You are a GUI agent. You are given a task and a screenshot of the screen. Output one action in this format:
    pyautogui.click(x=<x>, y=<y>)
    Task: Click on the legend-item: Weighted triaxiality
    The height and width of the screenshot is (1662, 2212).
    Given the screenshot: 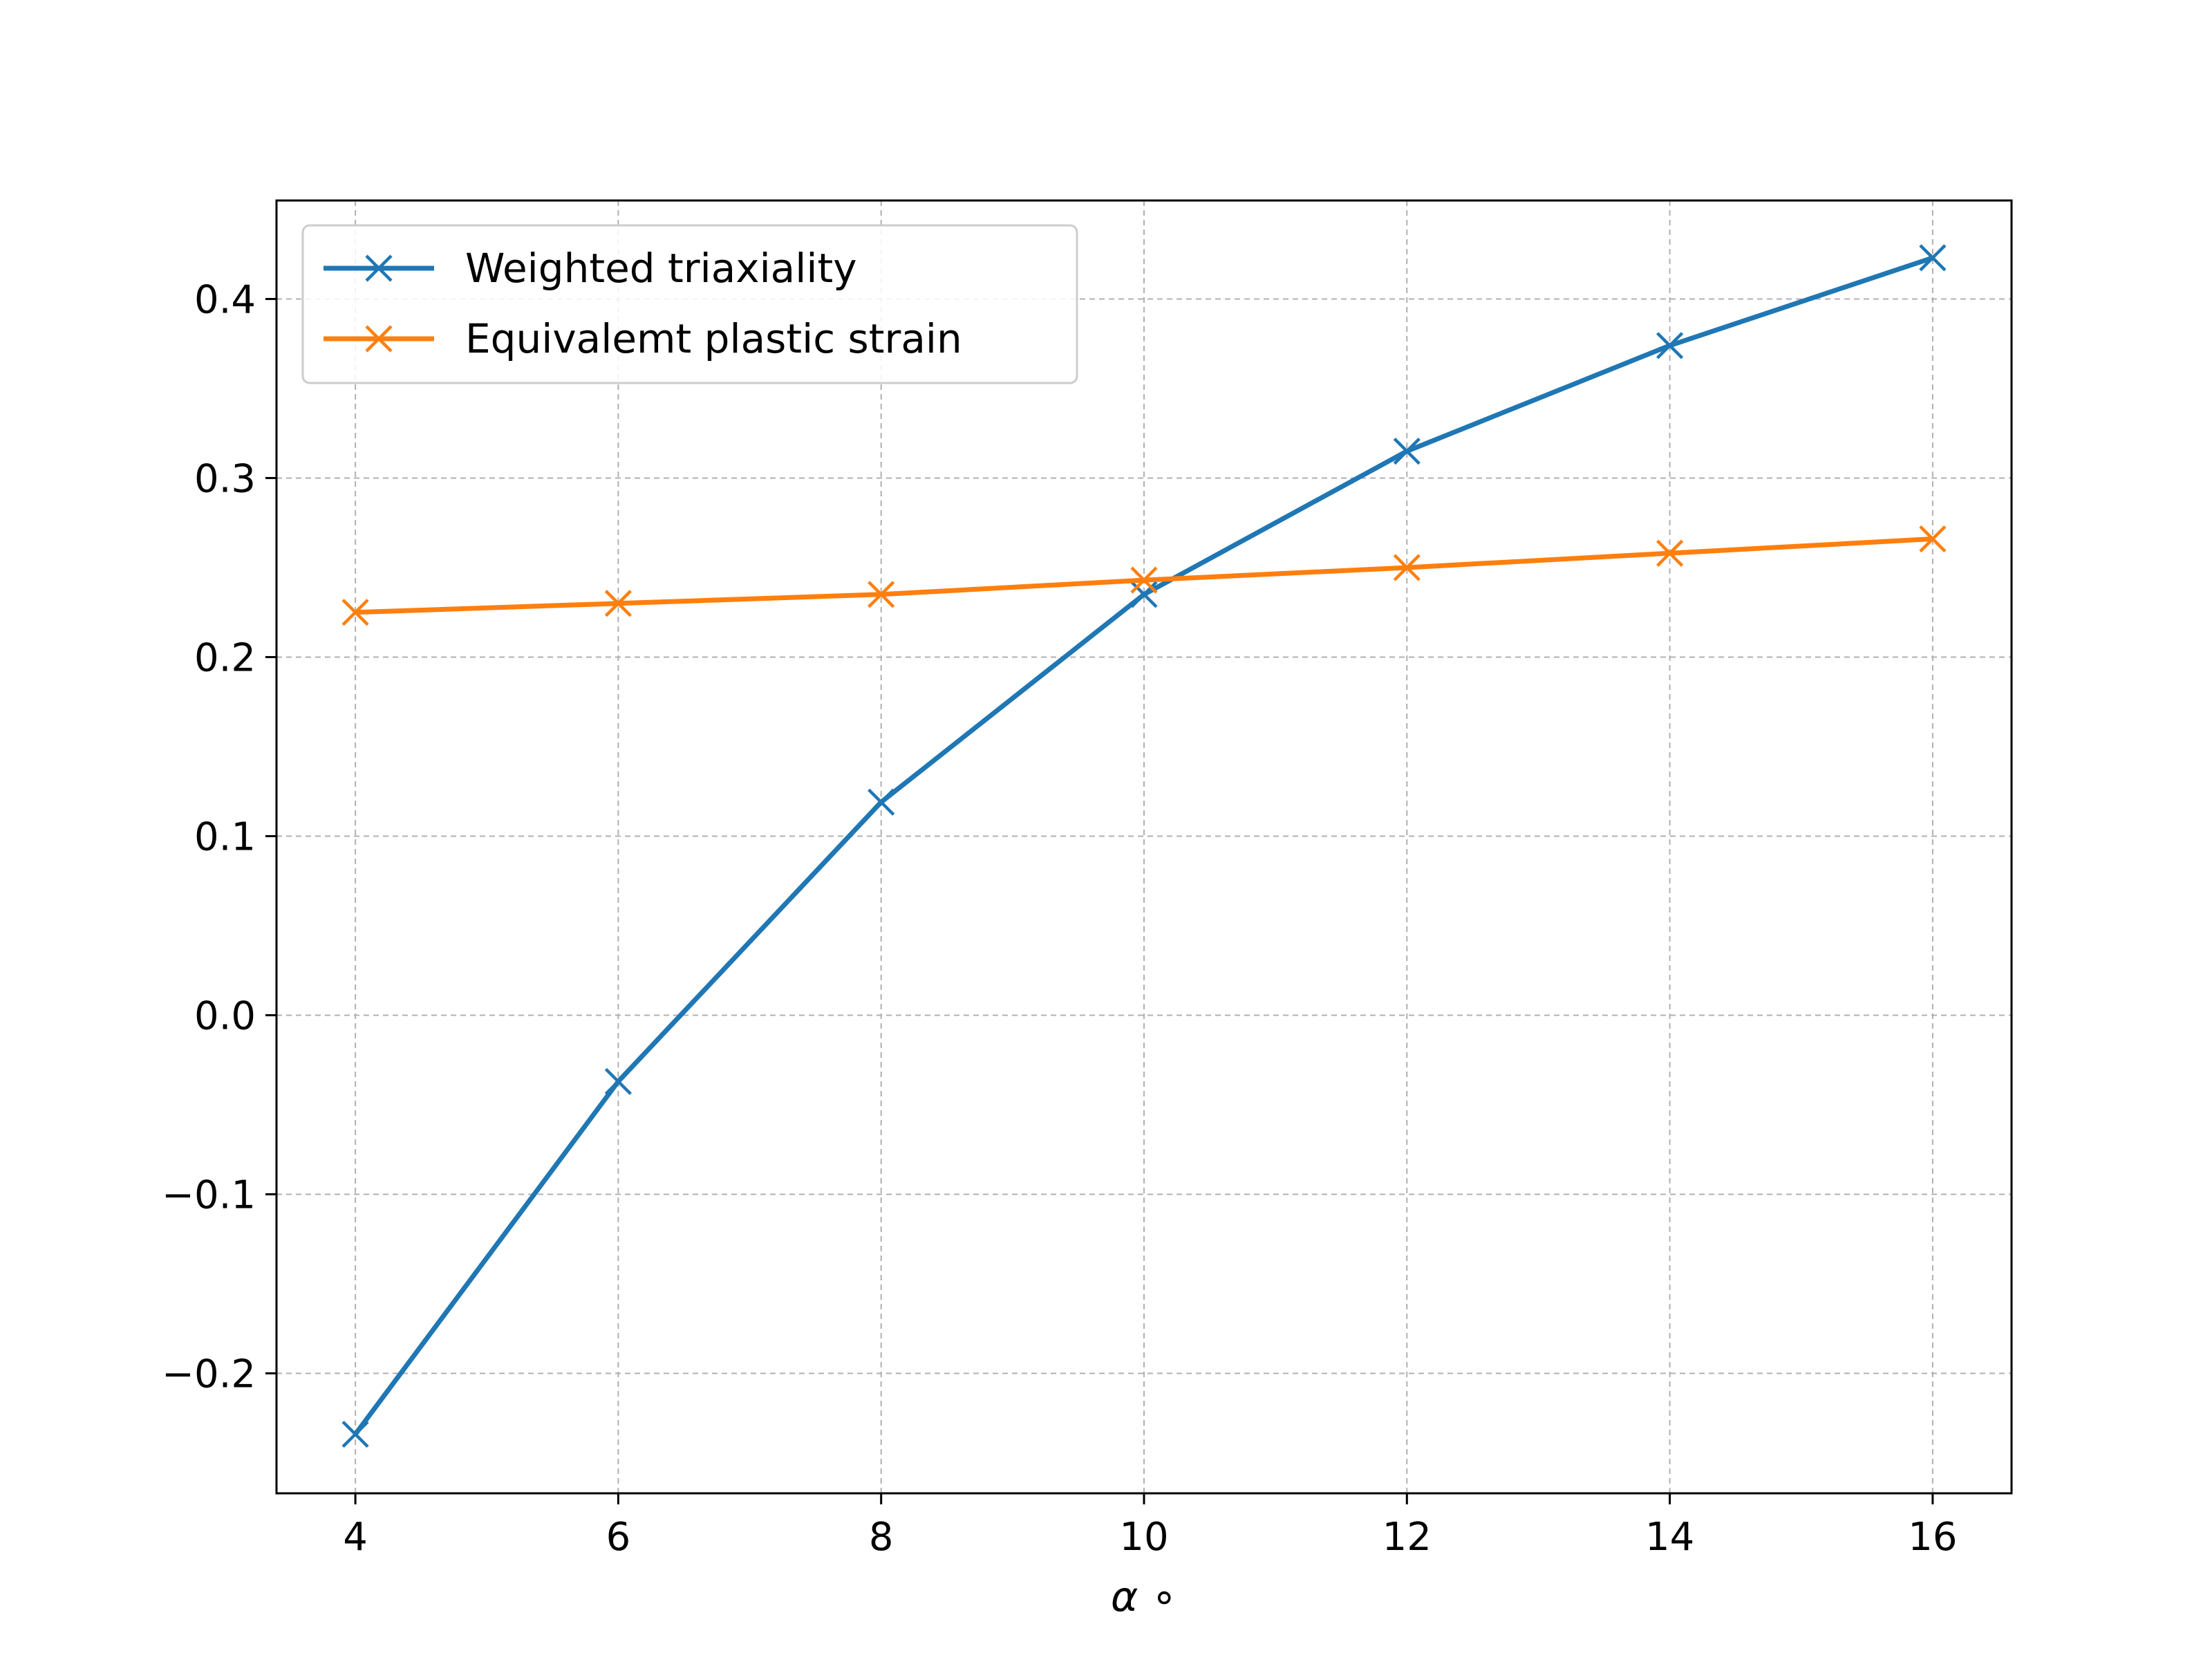 What is the action you would take?
    pyautogui.click(x=590, y=269)
    